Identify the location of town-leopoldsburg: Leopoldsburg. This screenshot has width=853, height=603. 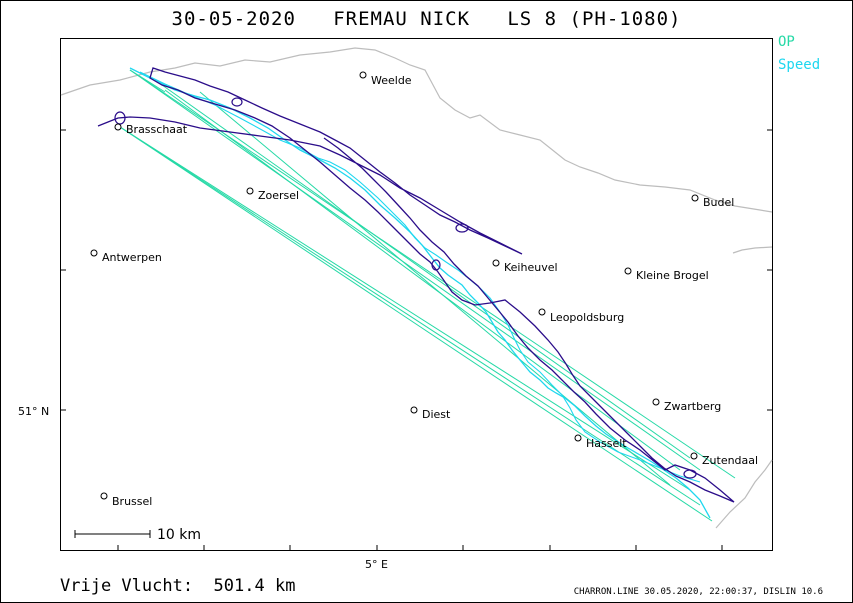
(581, 316).